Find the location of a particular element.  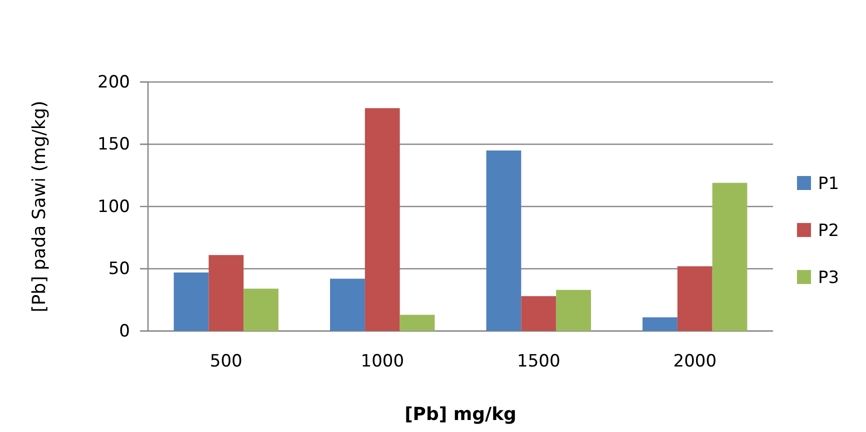

x-tick-label: 2000 is located at coordinates (695, 361).